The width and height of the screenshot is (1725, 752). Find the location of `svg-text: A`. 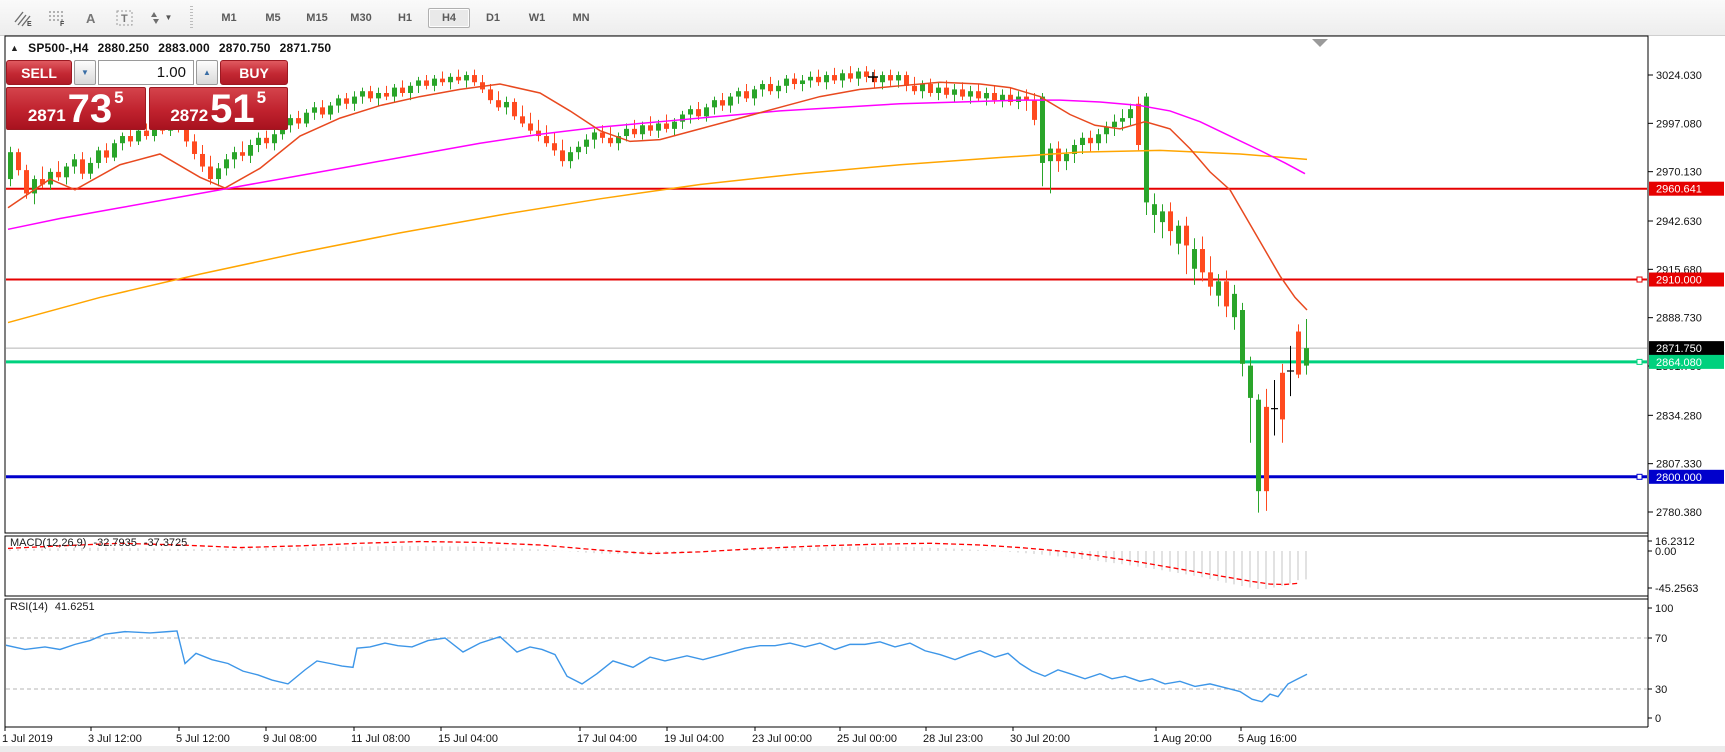

svg-text: A is located at coordinates (91, 18).